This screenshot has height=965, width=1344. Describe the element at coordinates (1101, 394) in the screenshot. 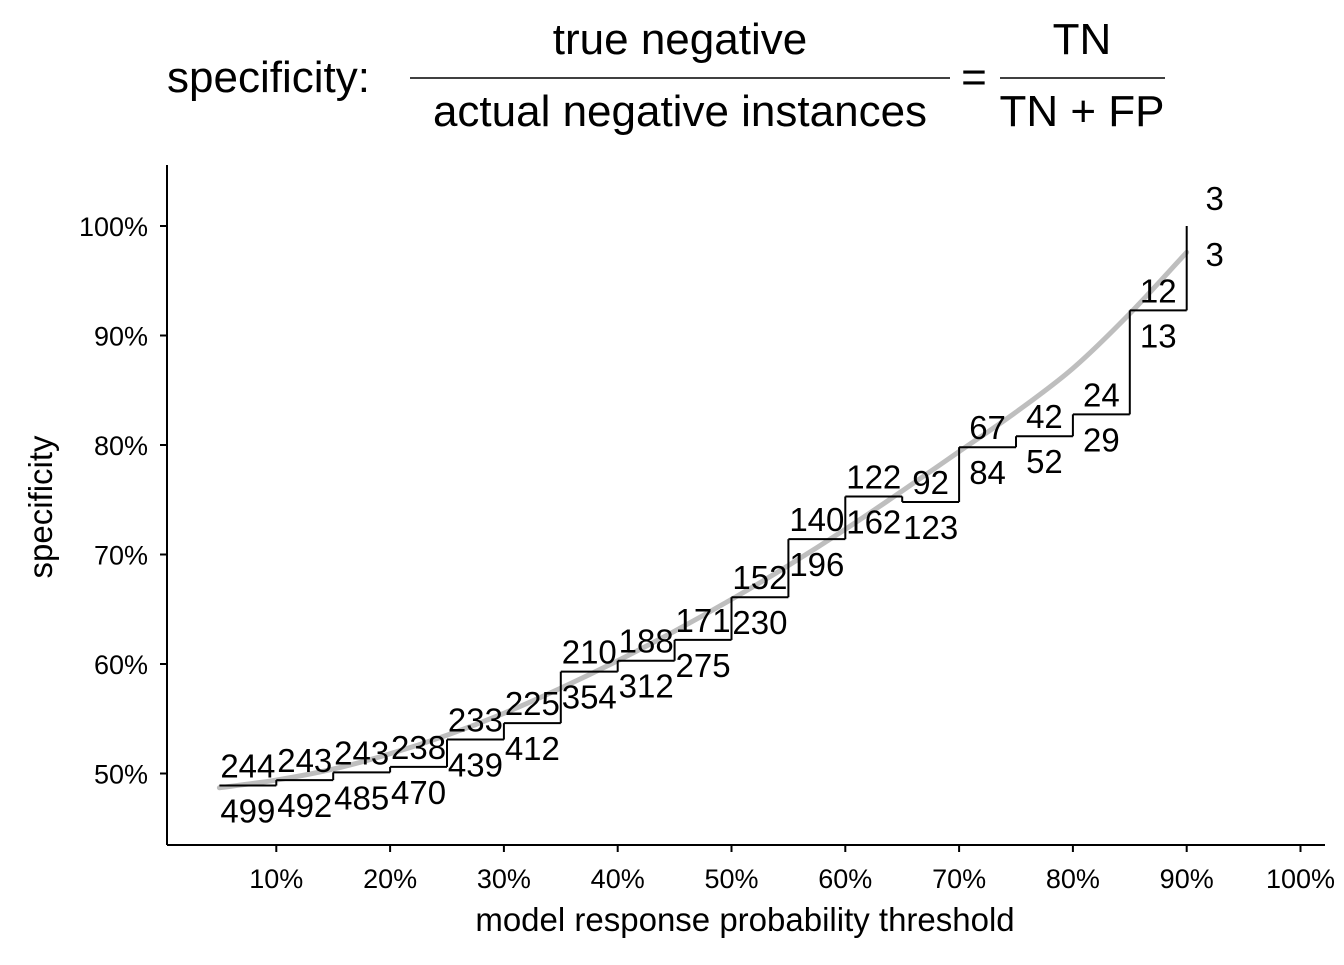

I see `tn-count-label: 24` at that location.